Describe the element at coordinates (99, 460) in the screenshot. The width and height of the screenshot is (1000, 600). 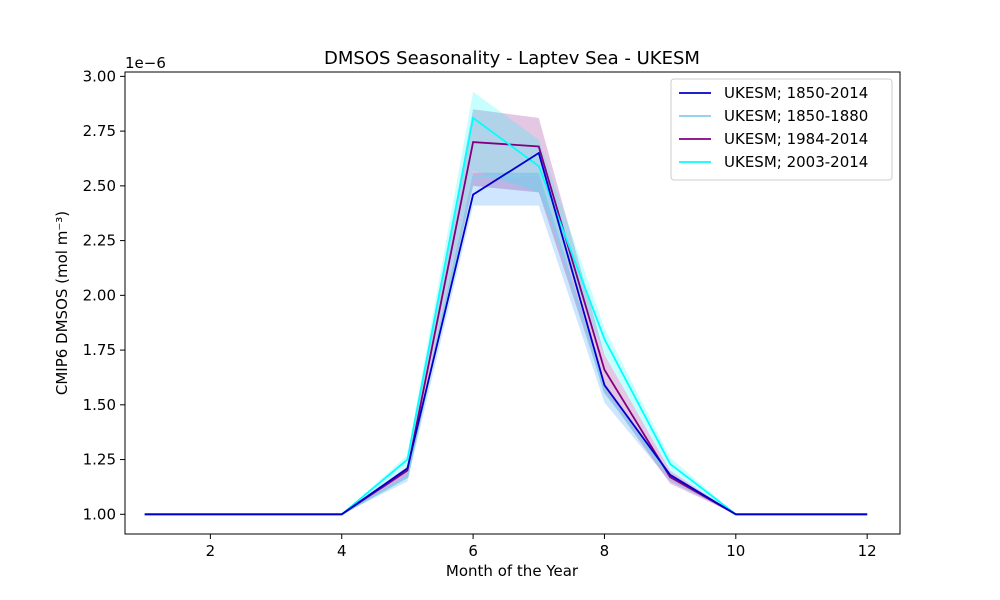
I see `y-tick-label: 1.25` at that location.